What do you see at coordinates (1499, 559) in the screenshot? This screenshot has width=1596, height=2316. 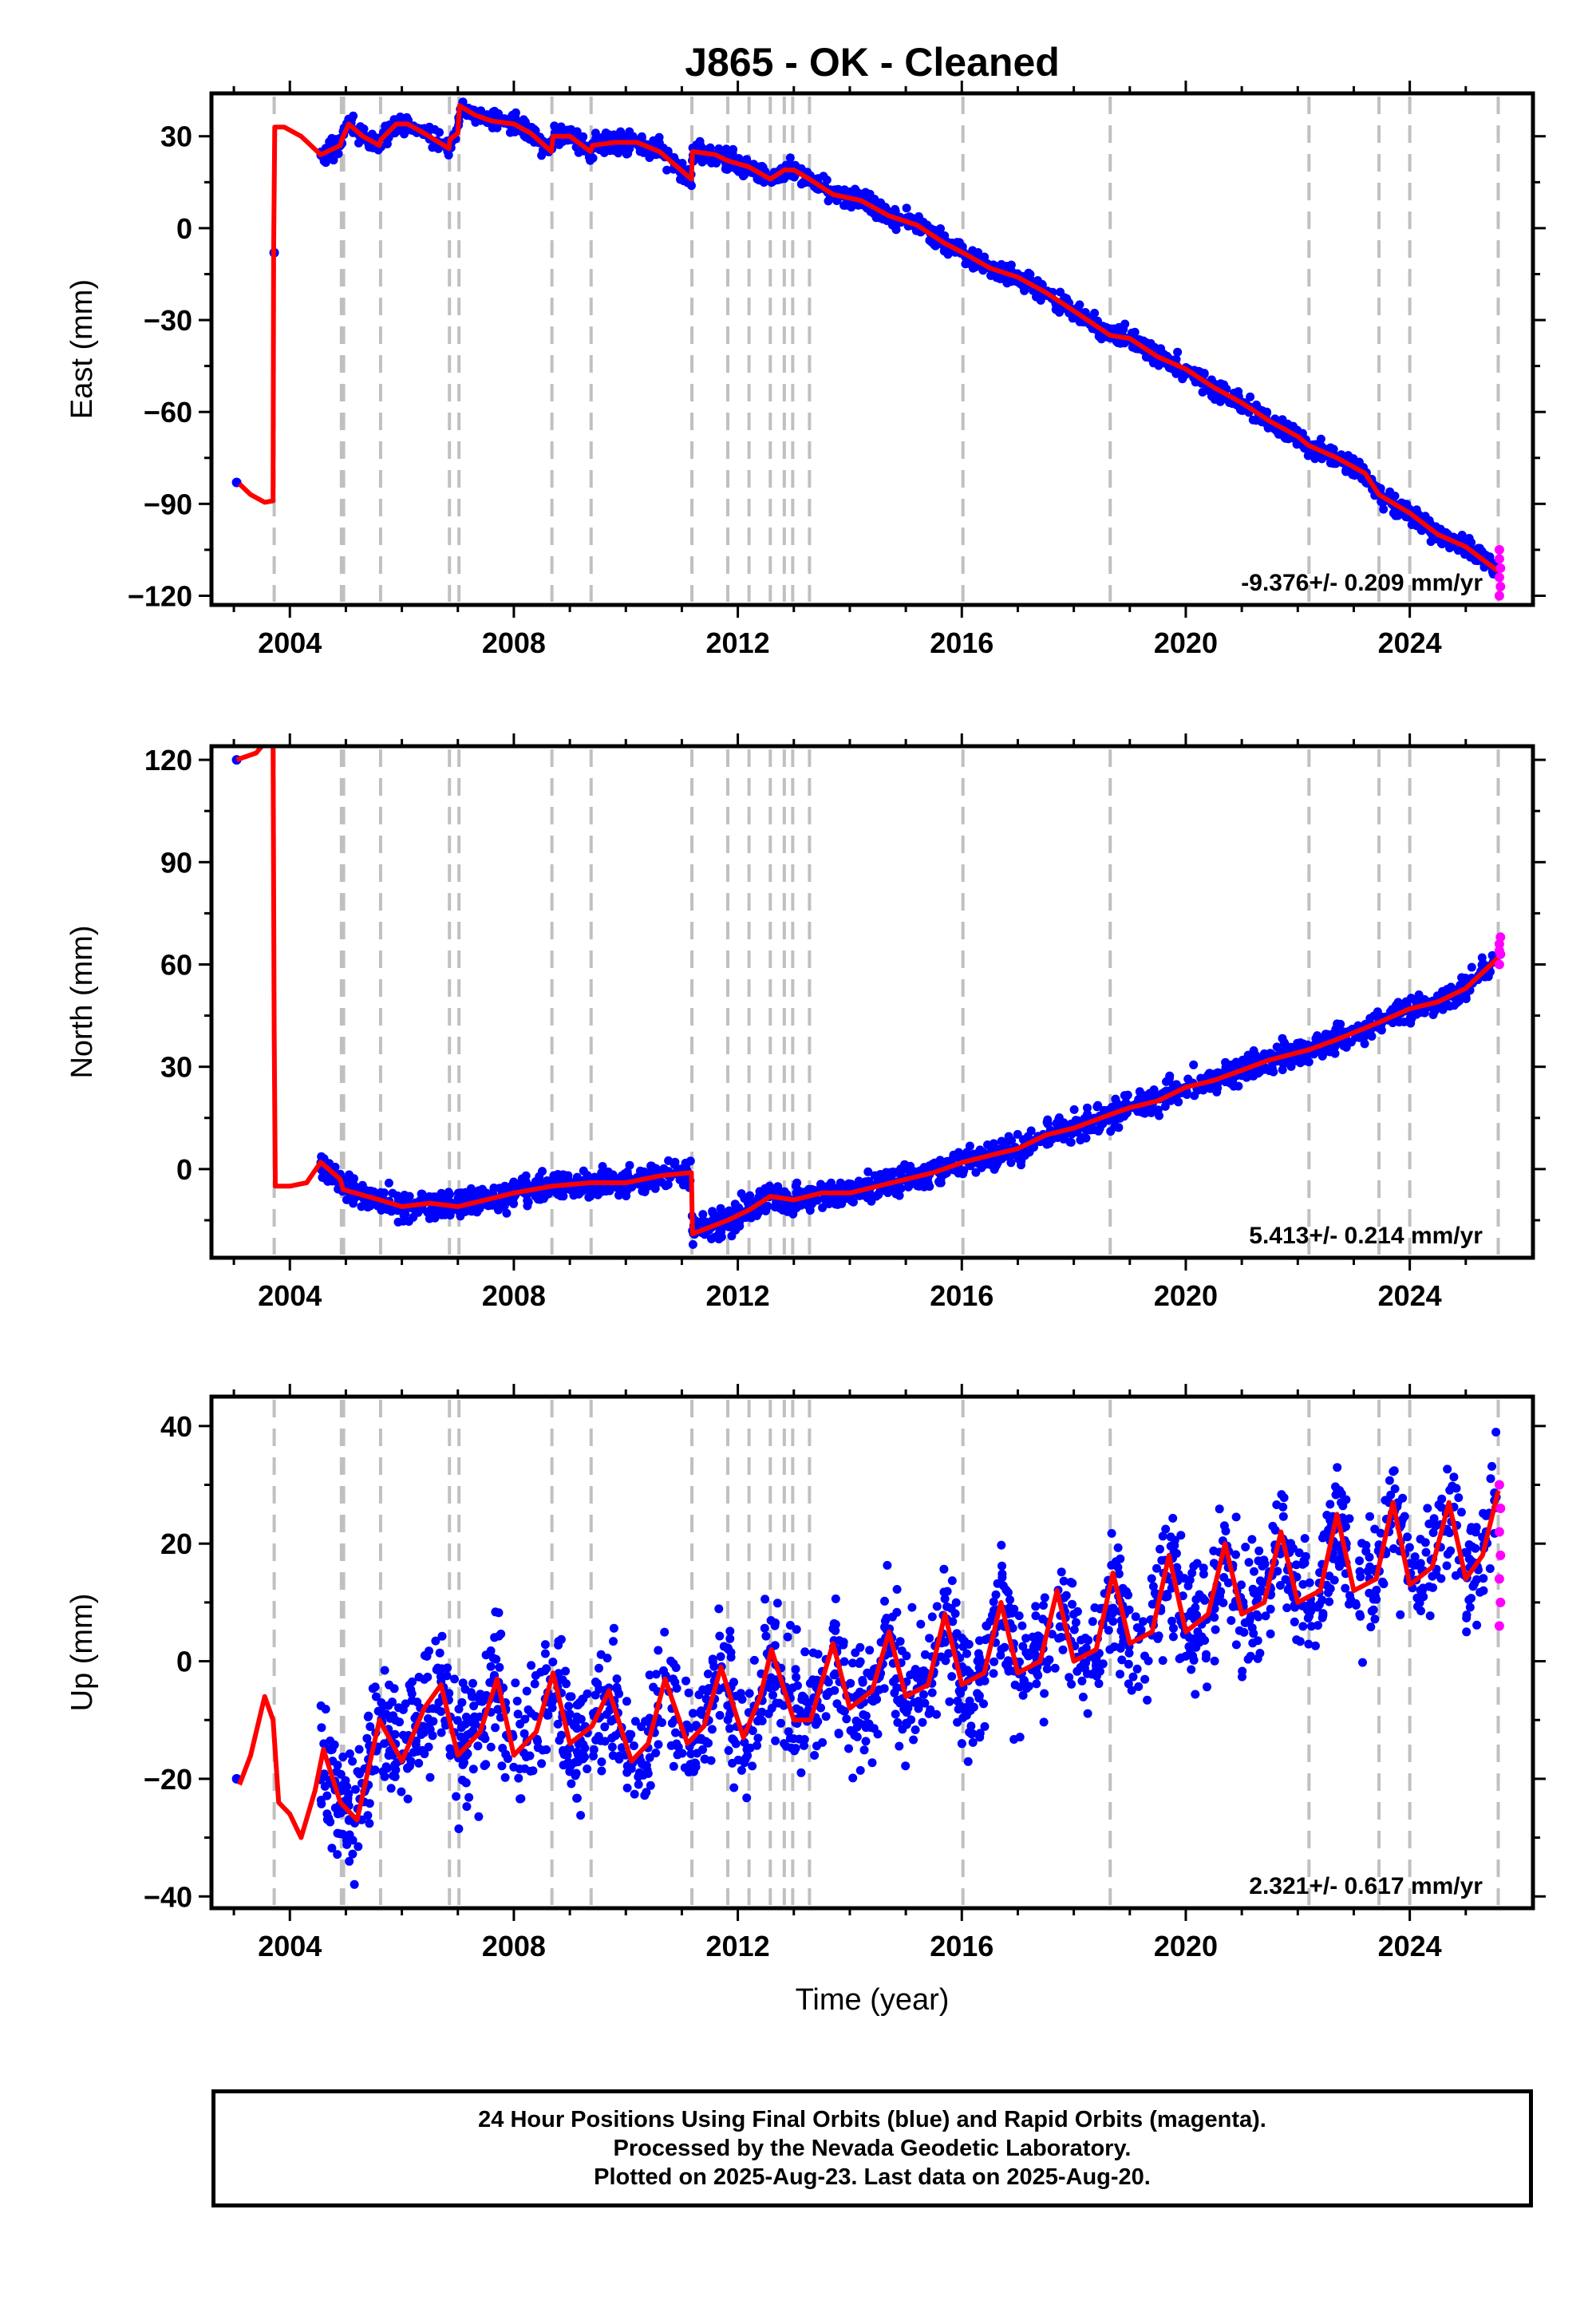 I see `rapid-point` at bounding box center [1499, 559].